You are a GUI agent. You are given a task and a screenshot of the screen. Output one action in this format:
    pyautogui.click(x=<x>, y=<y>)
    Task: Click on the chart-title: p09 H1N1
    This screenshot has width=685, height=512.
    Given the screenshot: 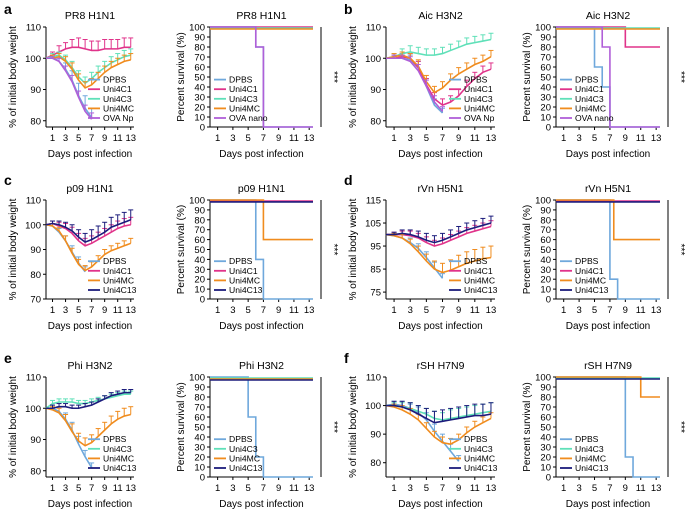 What is the action you would take?
    pyautogui.click(x=261, y=189)
    